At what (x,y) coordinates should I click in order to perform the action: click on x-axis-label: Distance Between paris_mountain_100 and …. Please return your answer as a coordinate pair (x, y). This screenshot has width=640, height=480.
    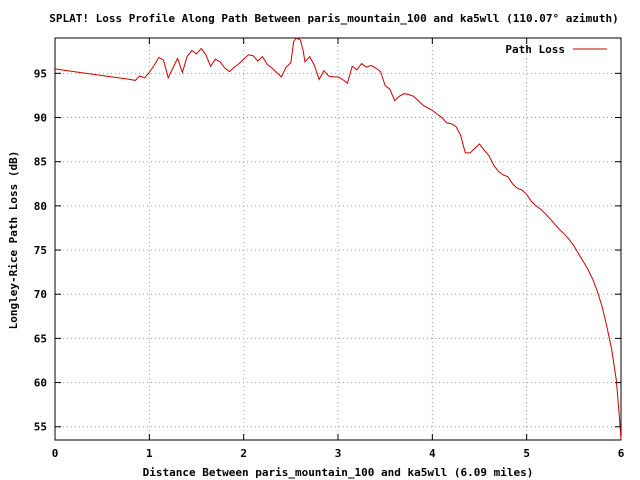
    Looking at the image, I should click on (338, 472).